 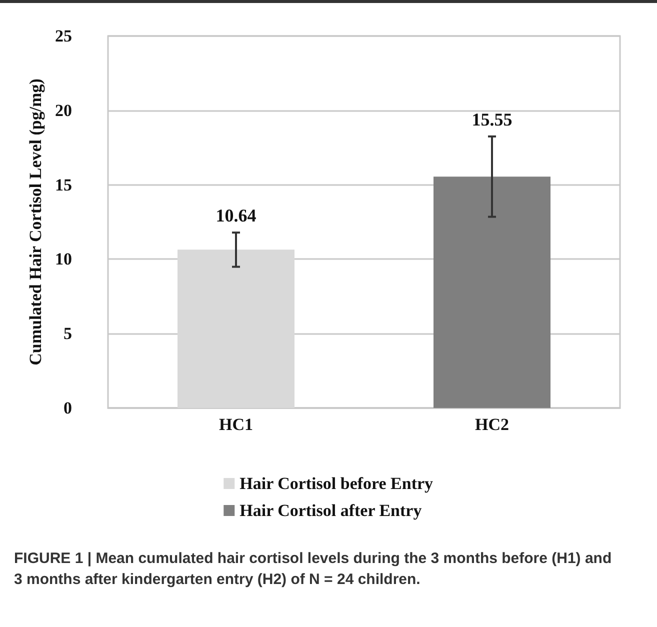 What do you see at coordinates (63, 259) in the screenshot?
I see `y-tick-label: 10` at bounding box center [63, 259].